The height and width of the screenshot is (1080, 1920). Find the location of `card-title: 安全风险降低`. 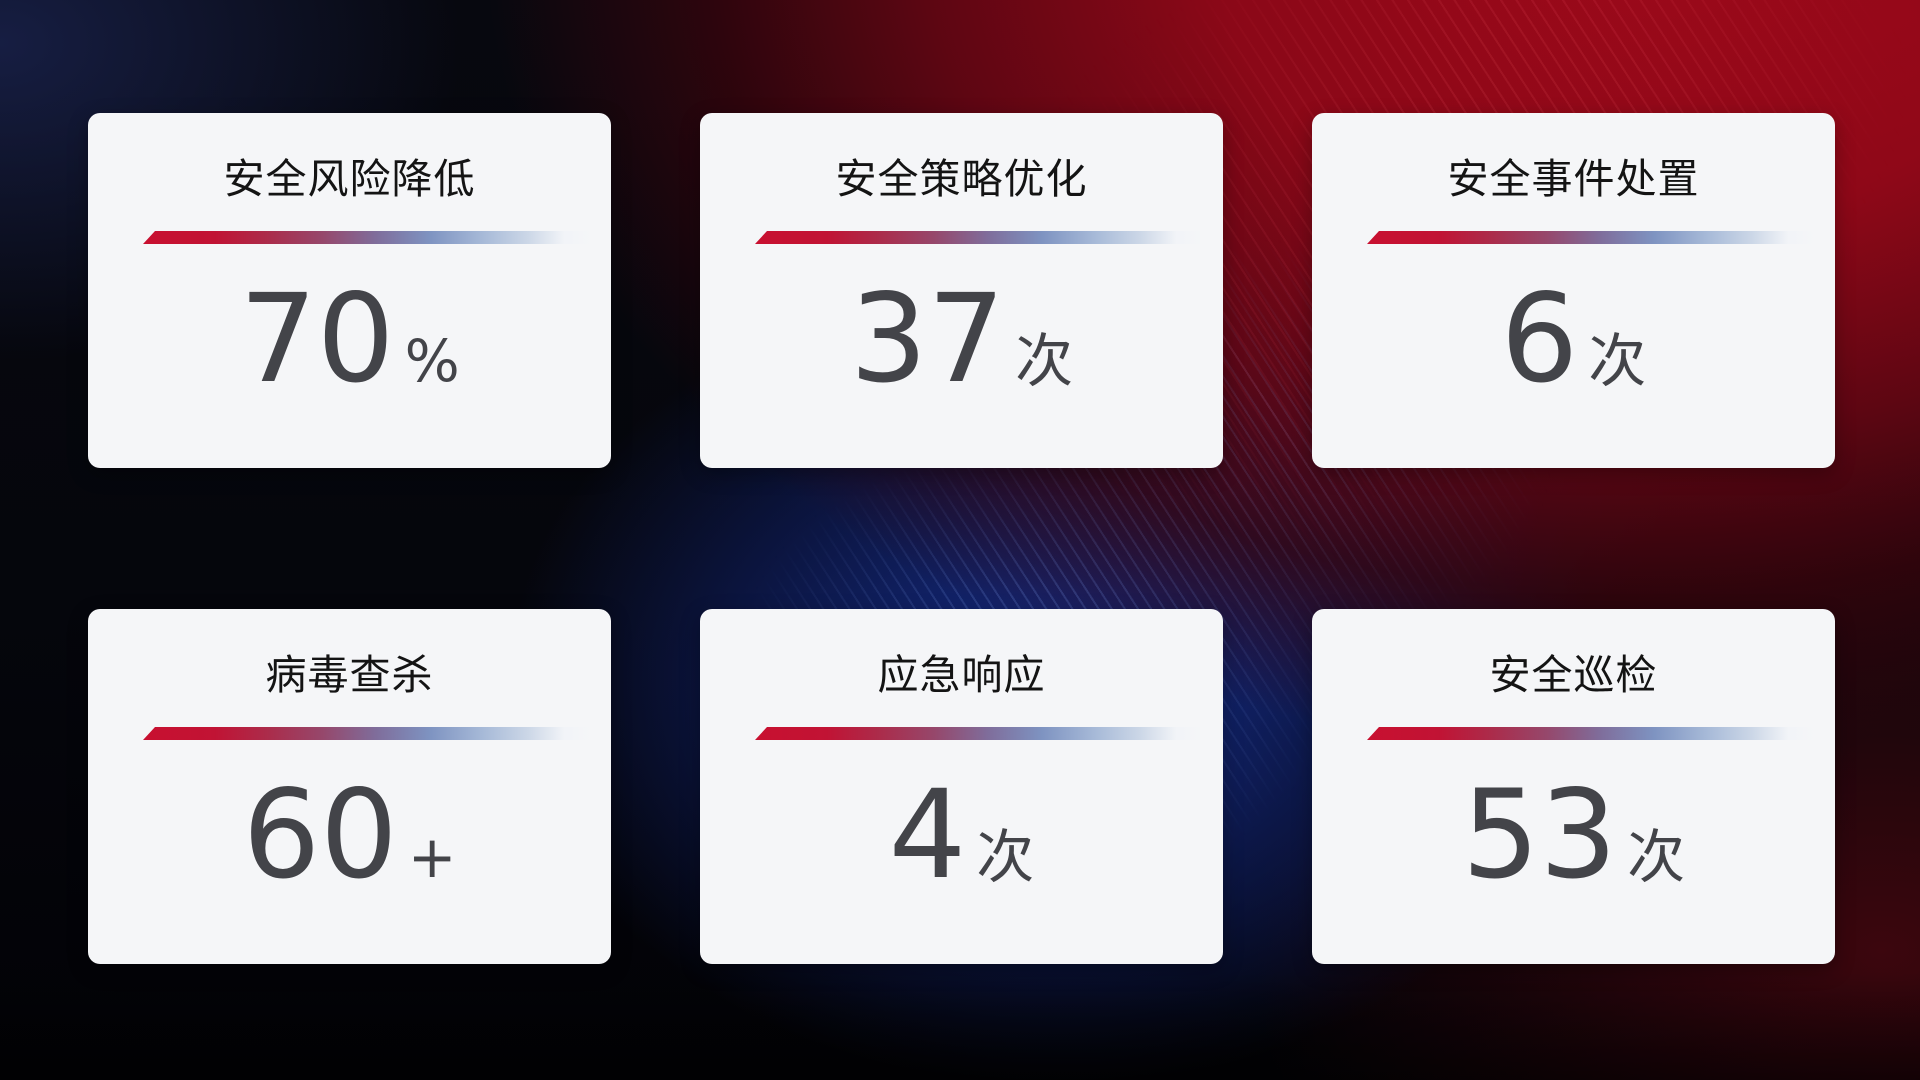

card-title: 安全风险降低 is located at coordinates (349, 179).